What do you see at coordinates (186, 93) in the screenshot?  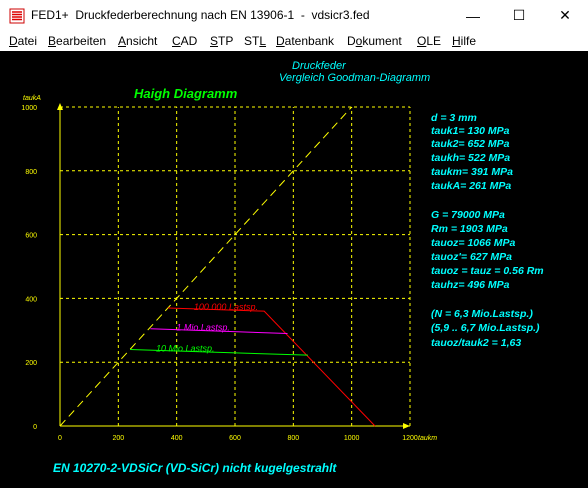 I see `chart-title: Haigh Diagramm` at bounding box center [186, 93].